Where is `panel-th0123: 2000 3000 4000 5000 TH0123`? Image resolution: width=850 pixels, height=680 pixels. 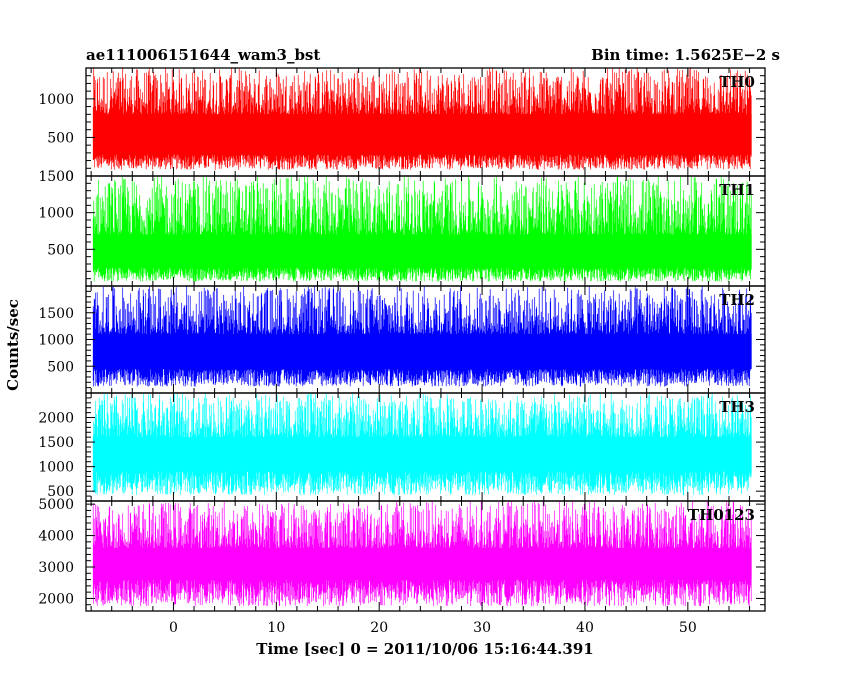
panel-th0123: 2000 3000 4000 5000 TH0123 is located at coordinates (402, 554).